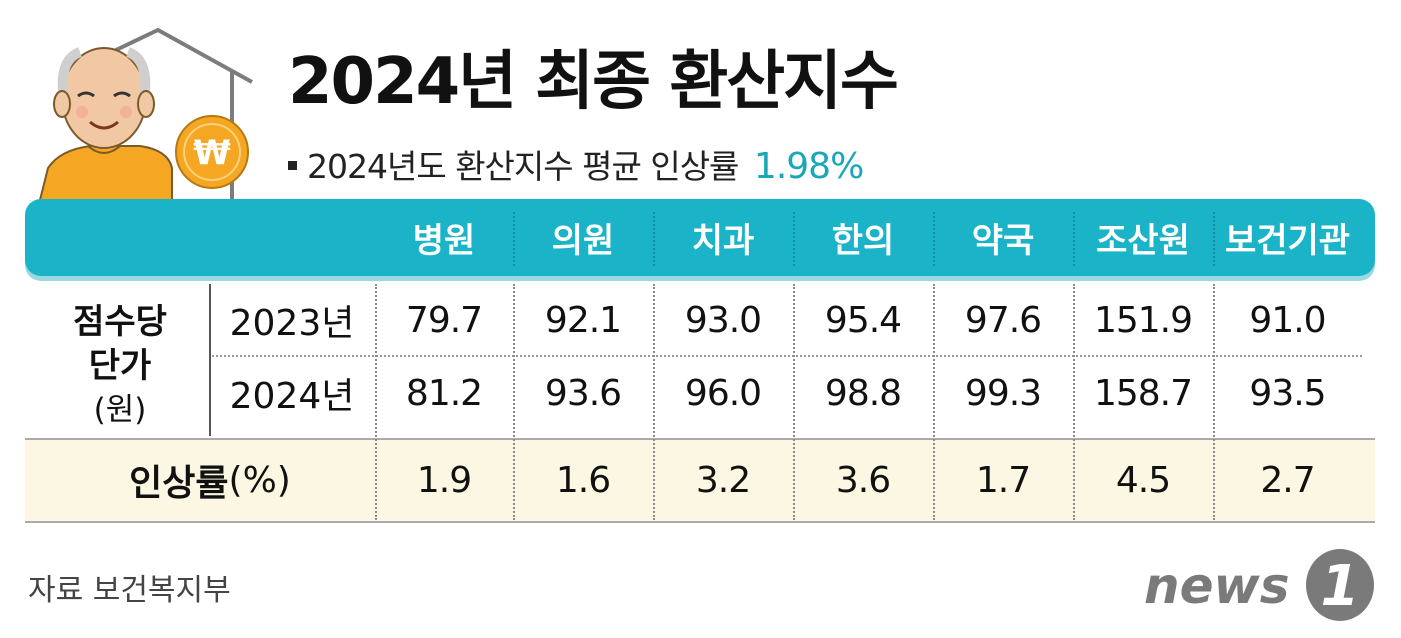 This screenshot has width=1401, height=638. I want to click on logo-text: news, so click(1216, 586).